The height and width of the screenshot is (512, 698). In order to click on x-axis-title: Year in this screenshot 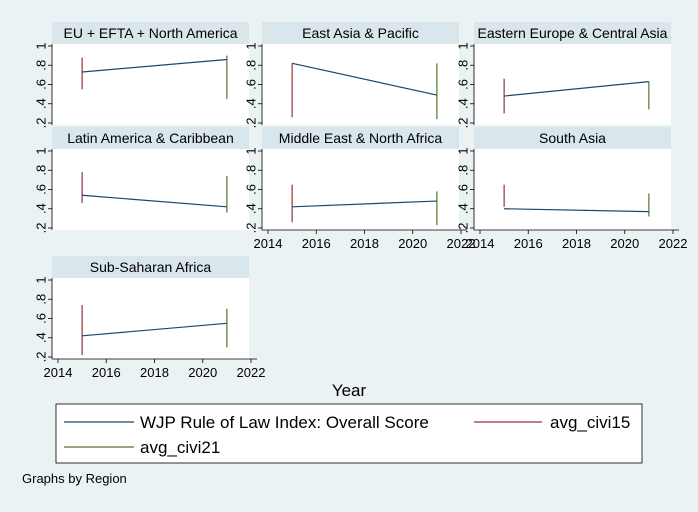, I will do `click(349, 390)`.